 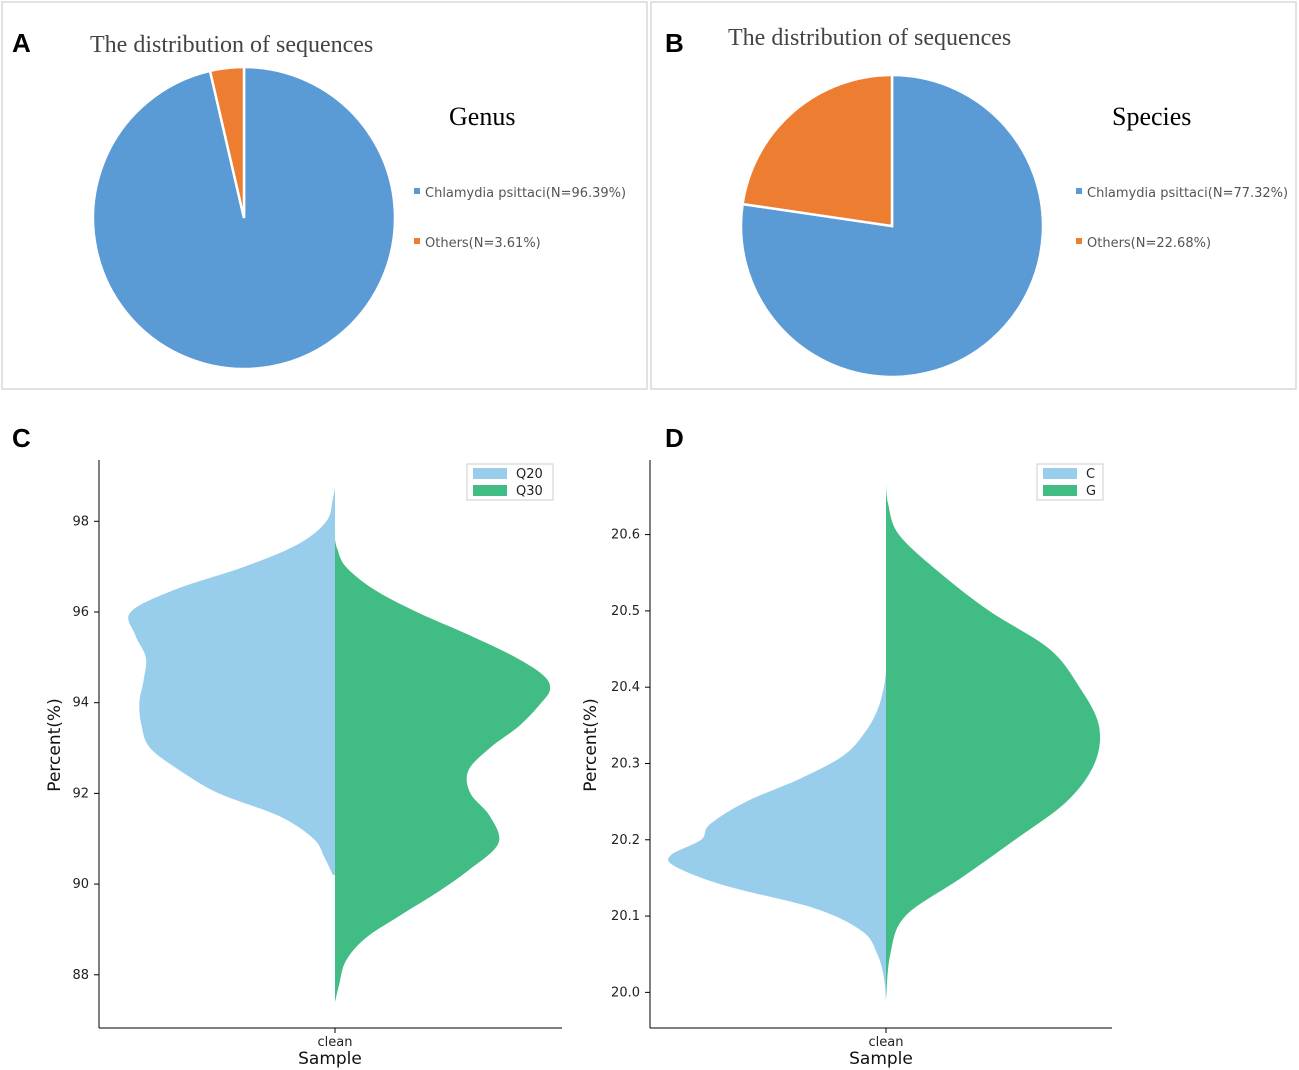 I want to click on violin-d-y-tick-label: 20.1, so click(x=625, y=916).